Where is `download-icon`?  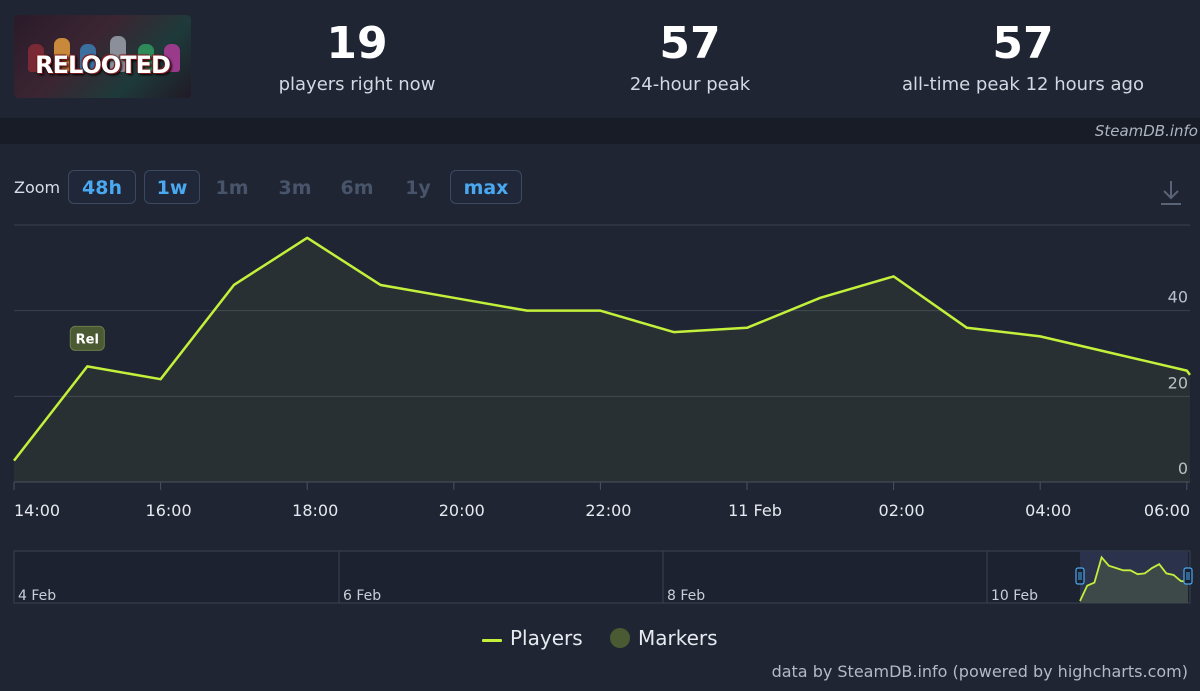 download-icon is located at coordinates (1171, 193).